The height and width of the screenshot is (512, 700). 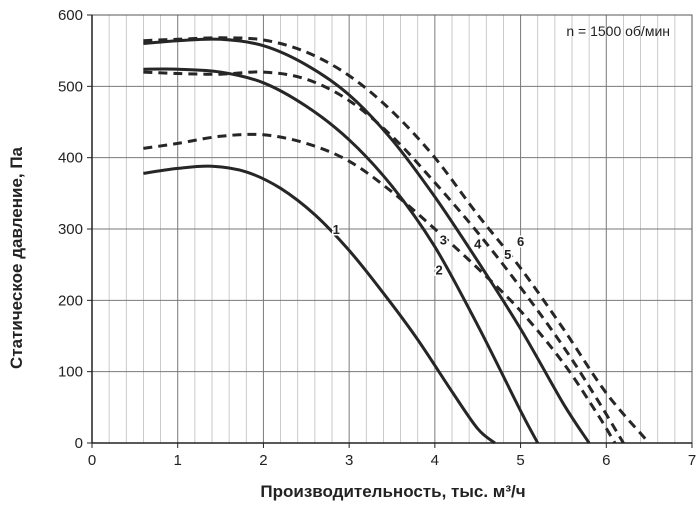 I want to click on curve-labels: 1 2 3 4 56, so click(x=428, y=250).